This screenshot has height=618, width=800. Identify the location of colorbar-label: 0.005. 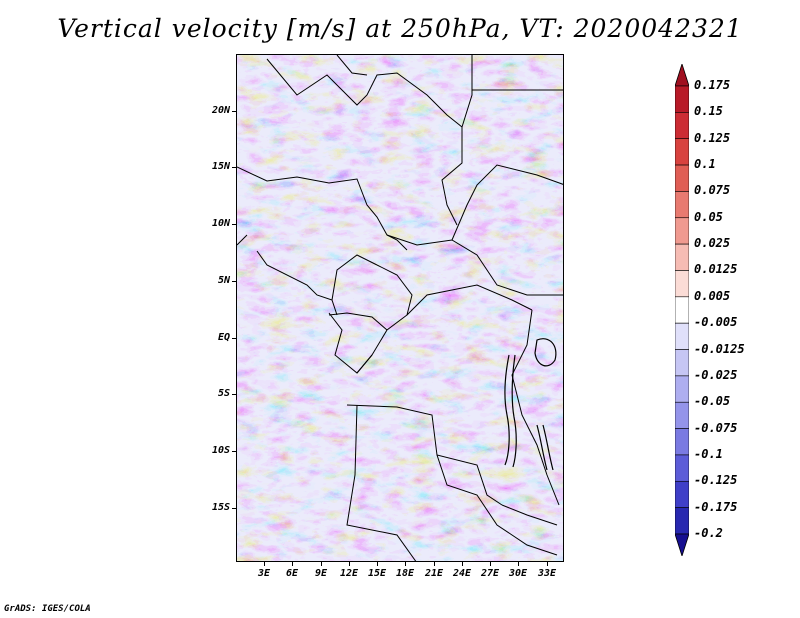
(712, 295).